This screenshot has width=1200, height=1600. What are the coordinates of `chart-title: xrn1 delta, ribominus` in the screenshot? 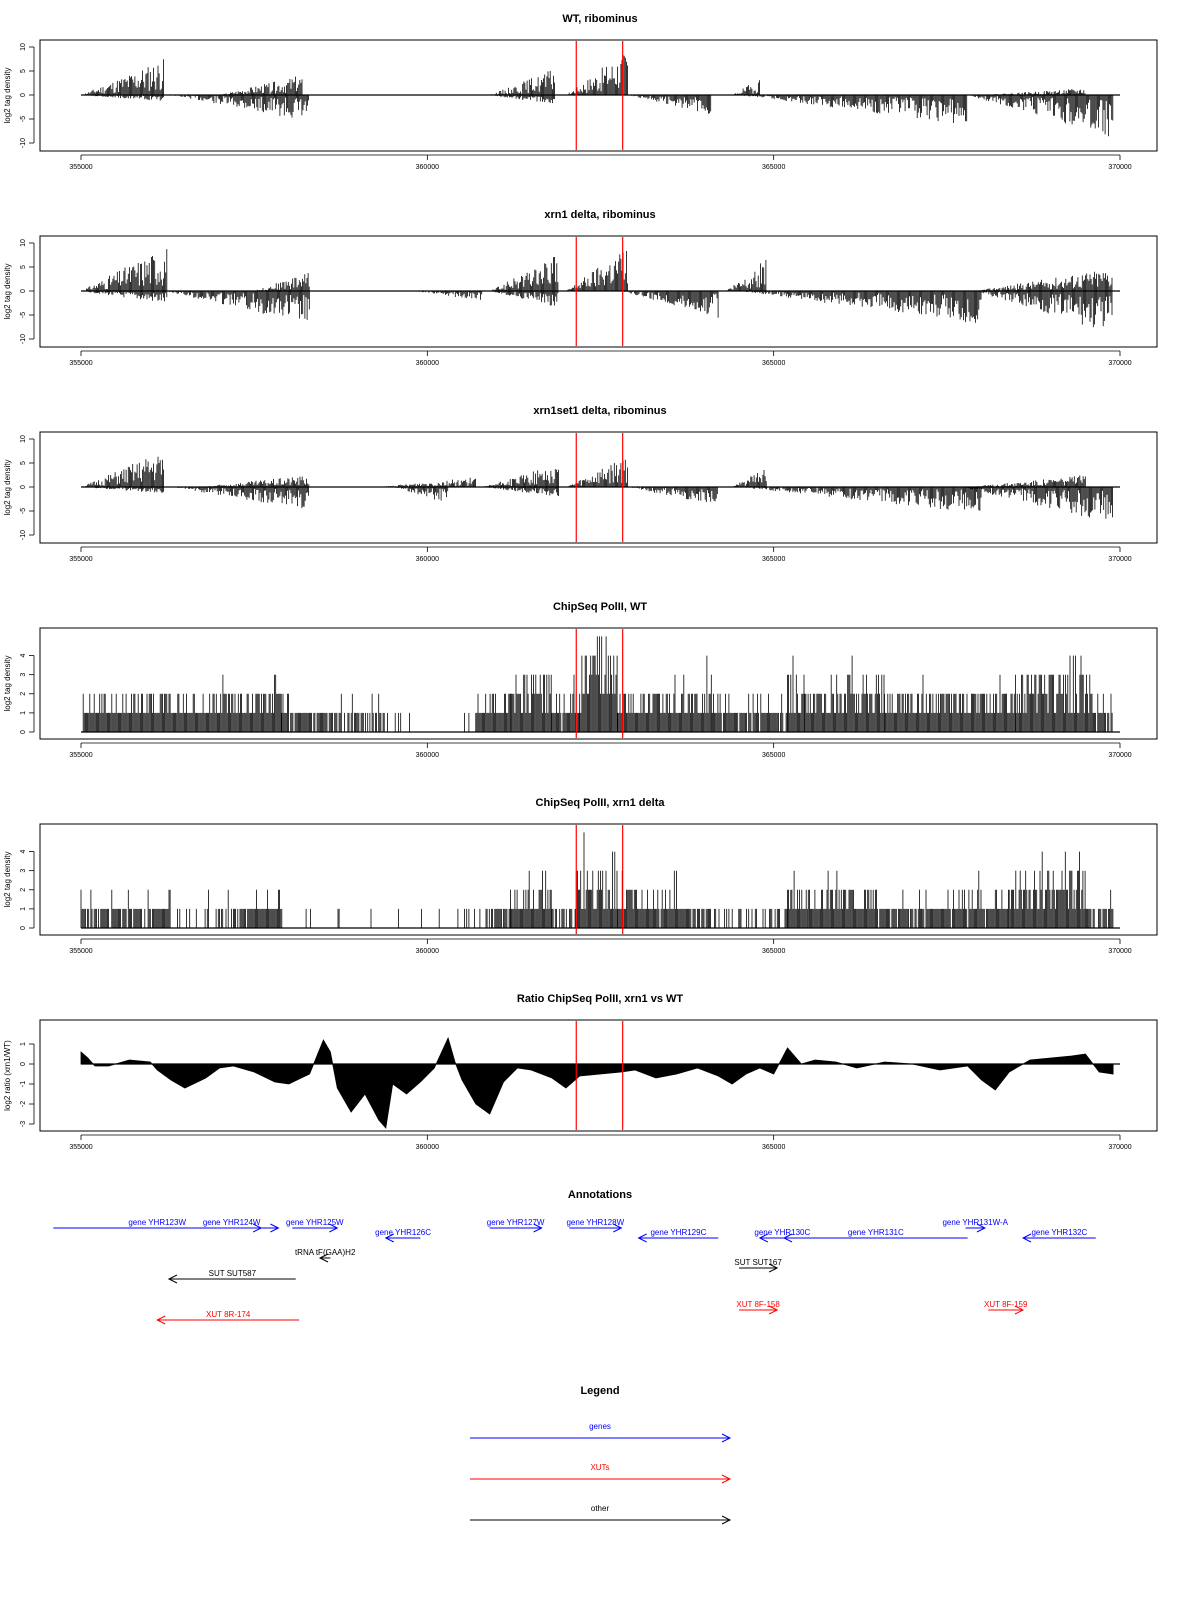 It's located at (599, 215).